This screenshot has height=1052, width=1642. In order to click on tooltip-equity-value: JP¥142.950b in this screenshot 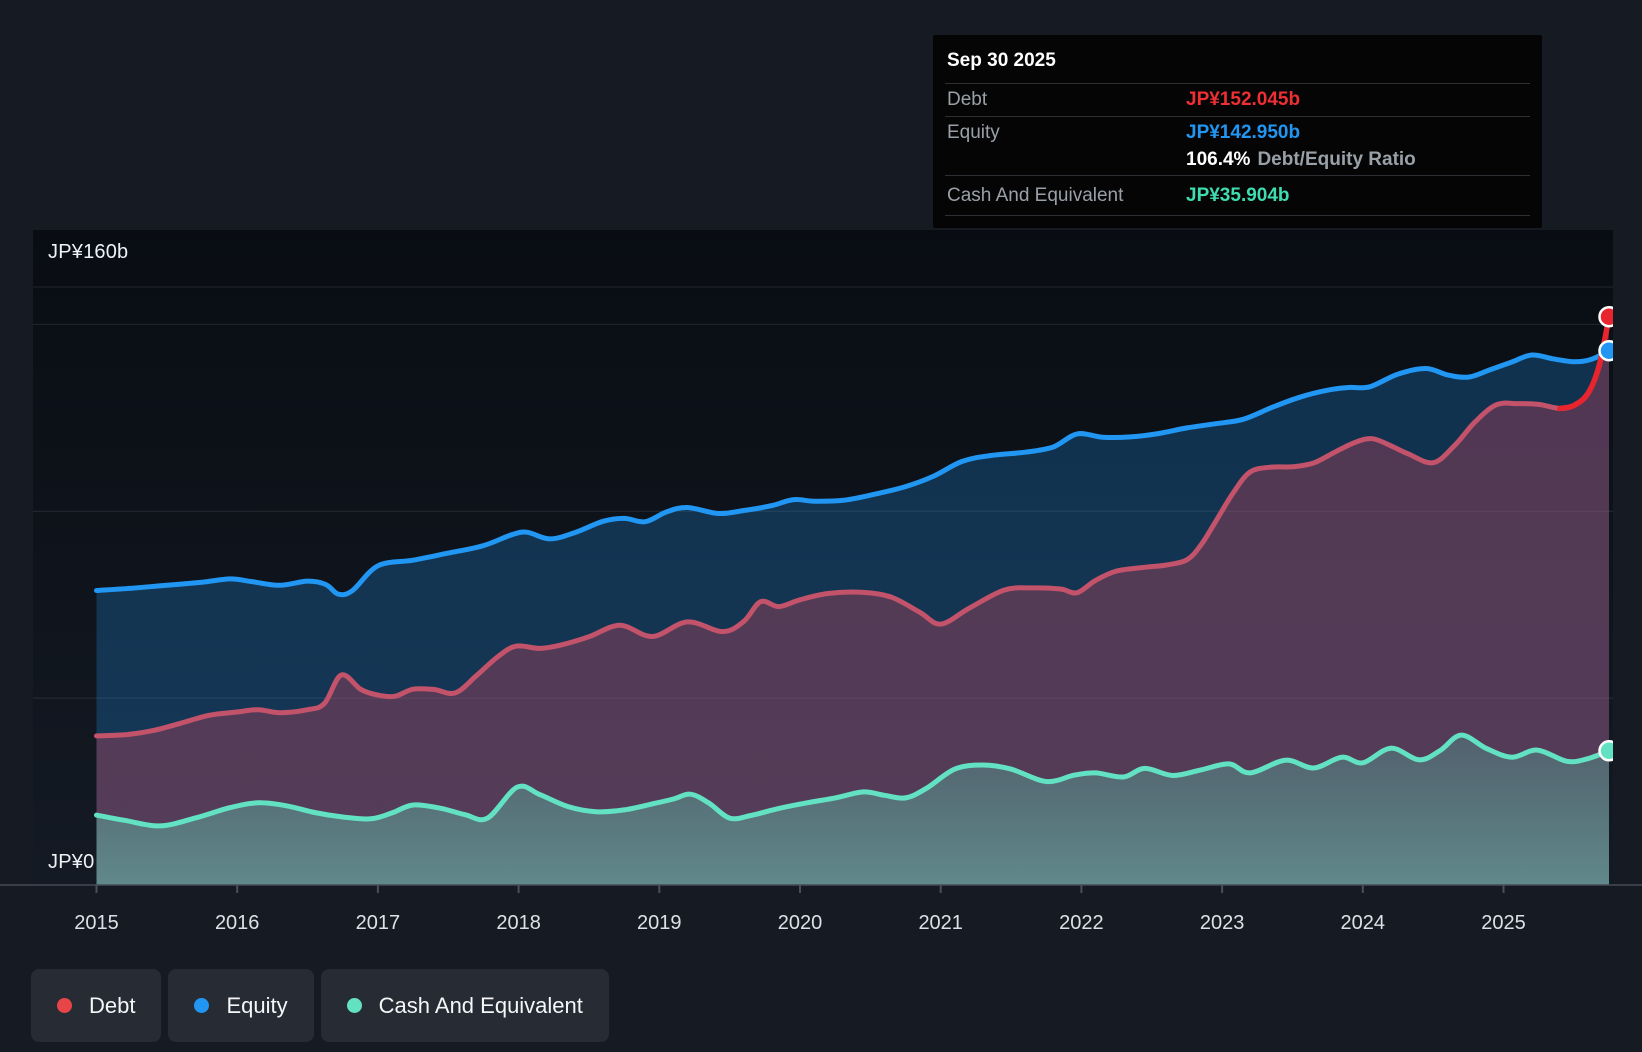, I will do `click(1243, 132)`.